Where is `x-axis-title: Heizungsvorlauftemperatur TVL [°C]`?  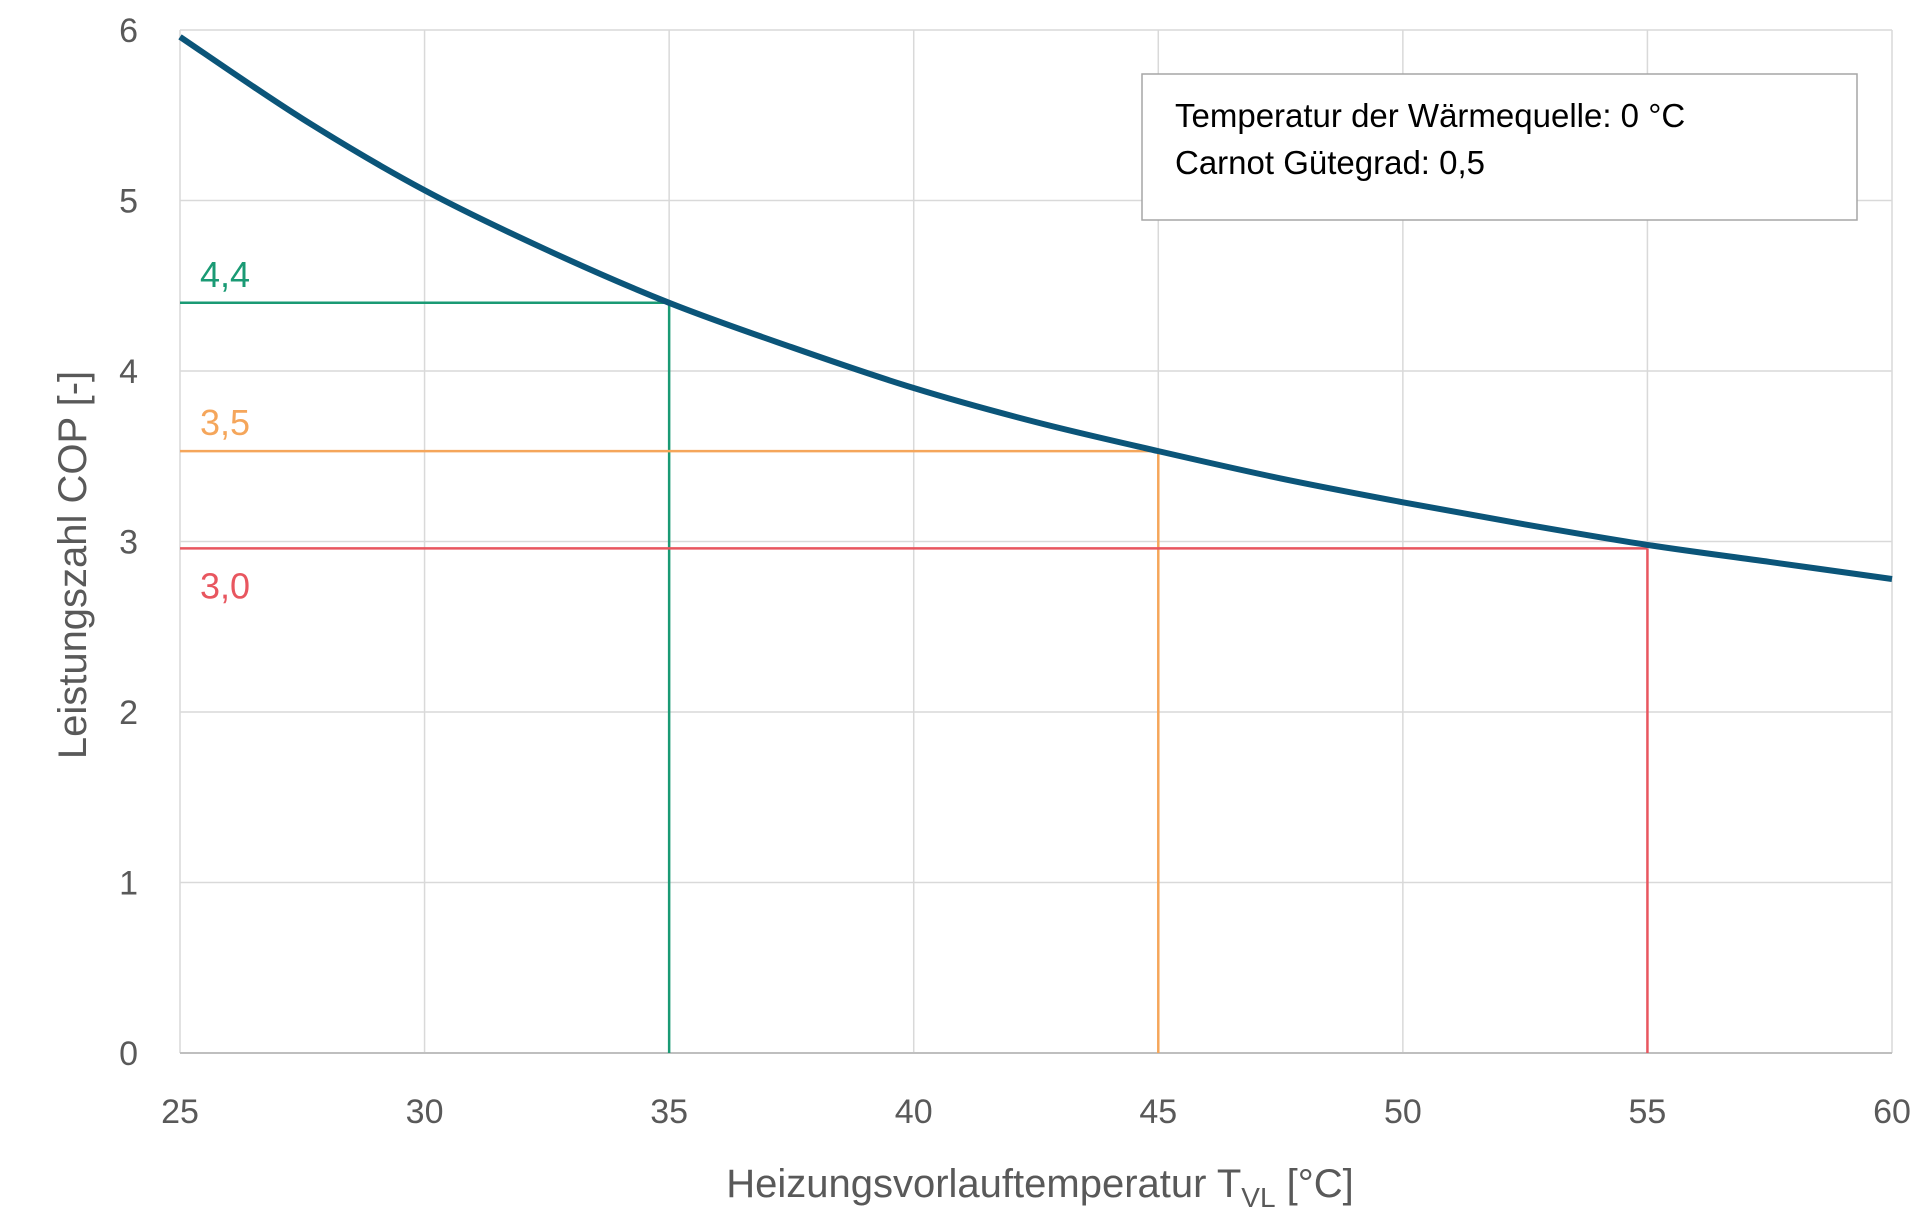
x-axis-title: Heizungsvorlauftemperatur TVL [°C] is located at coordinates (1040, 1187).